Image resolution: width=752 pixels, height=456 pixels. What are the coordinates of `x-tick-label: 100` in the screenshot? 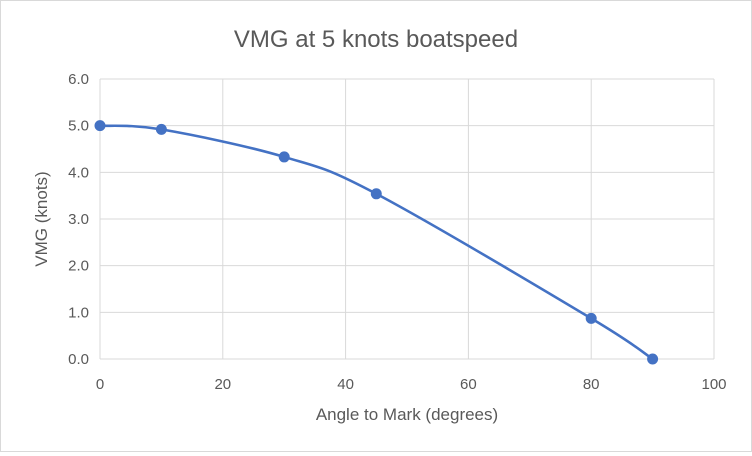 It's located at (713, 384).